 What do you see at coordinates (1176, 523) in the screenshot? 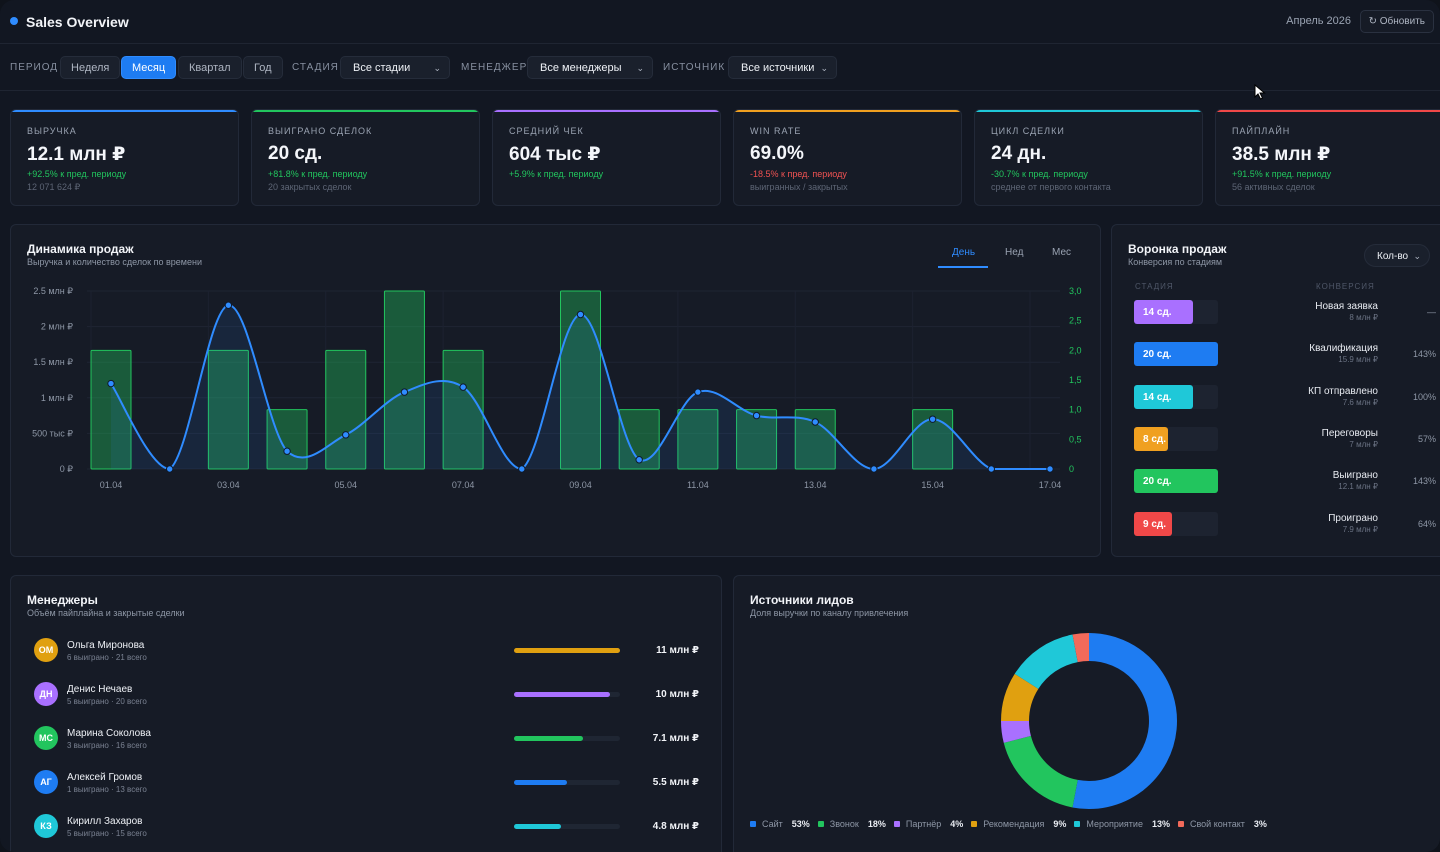
I see `funnel-bar-track: 9 сд.` at bounding box center [1176, 523].